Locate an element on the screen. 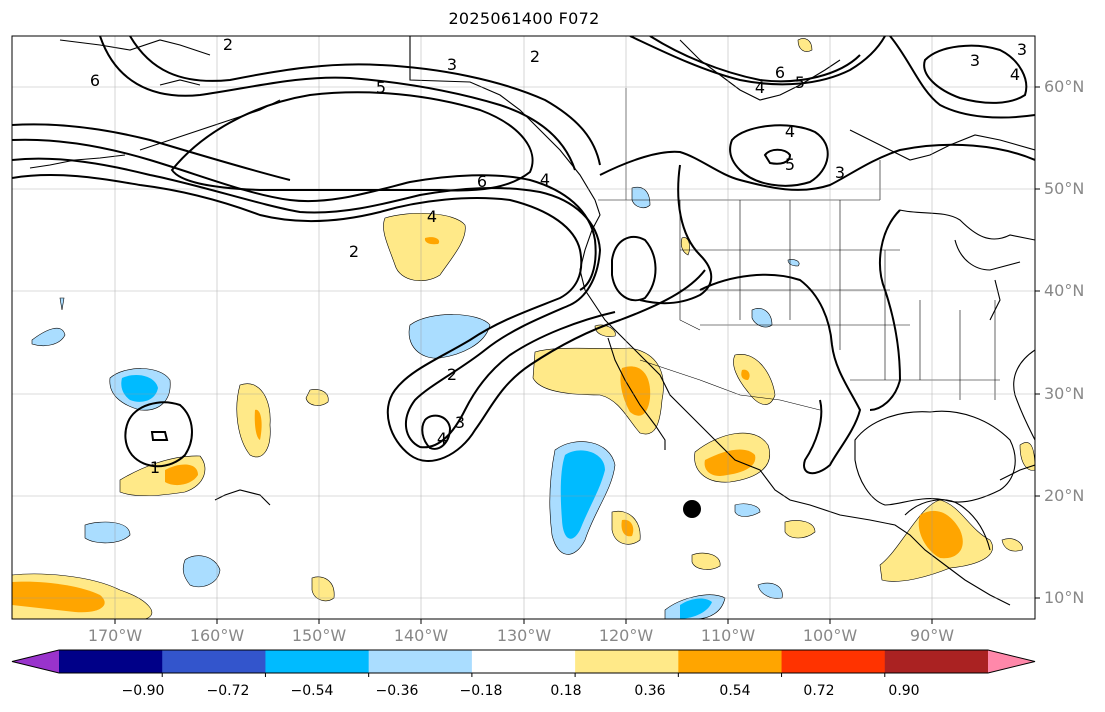  storm-center-marker is located at coordinates (692, 509).